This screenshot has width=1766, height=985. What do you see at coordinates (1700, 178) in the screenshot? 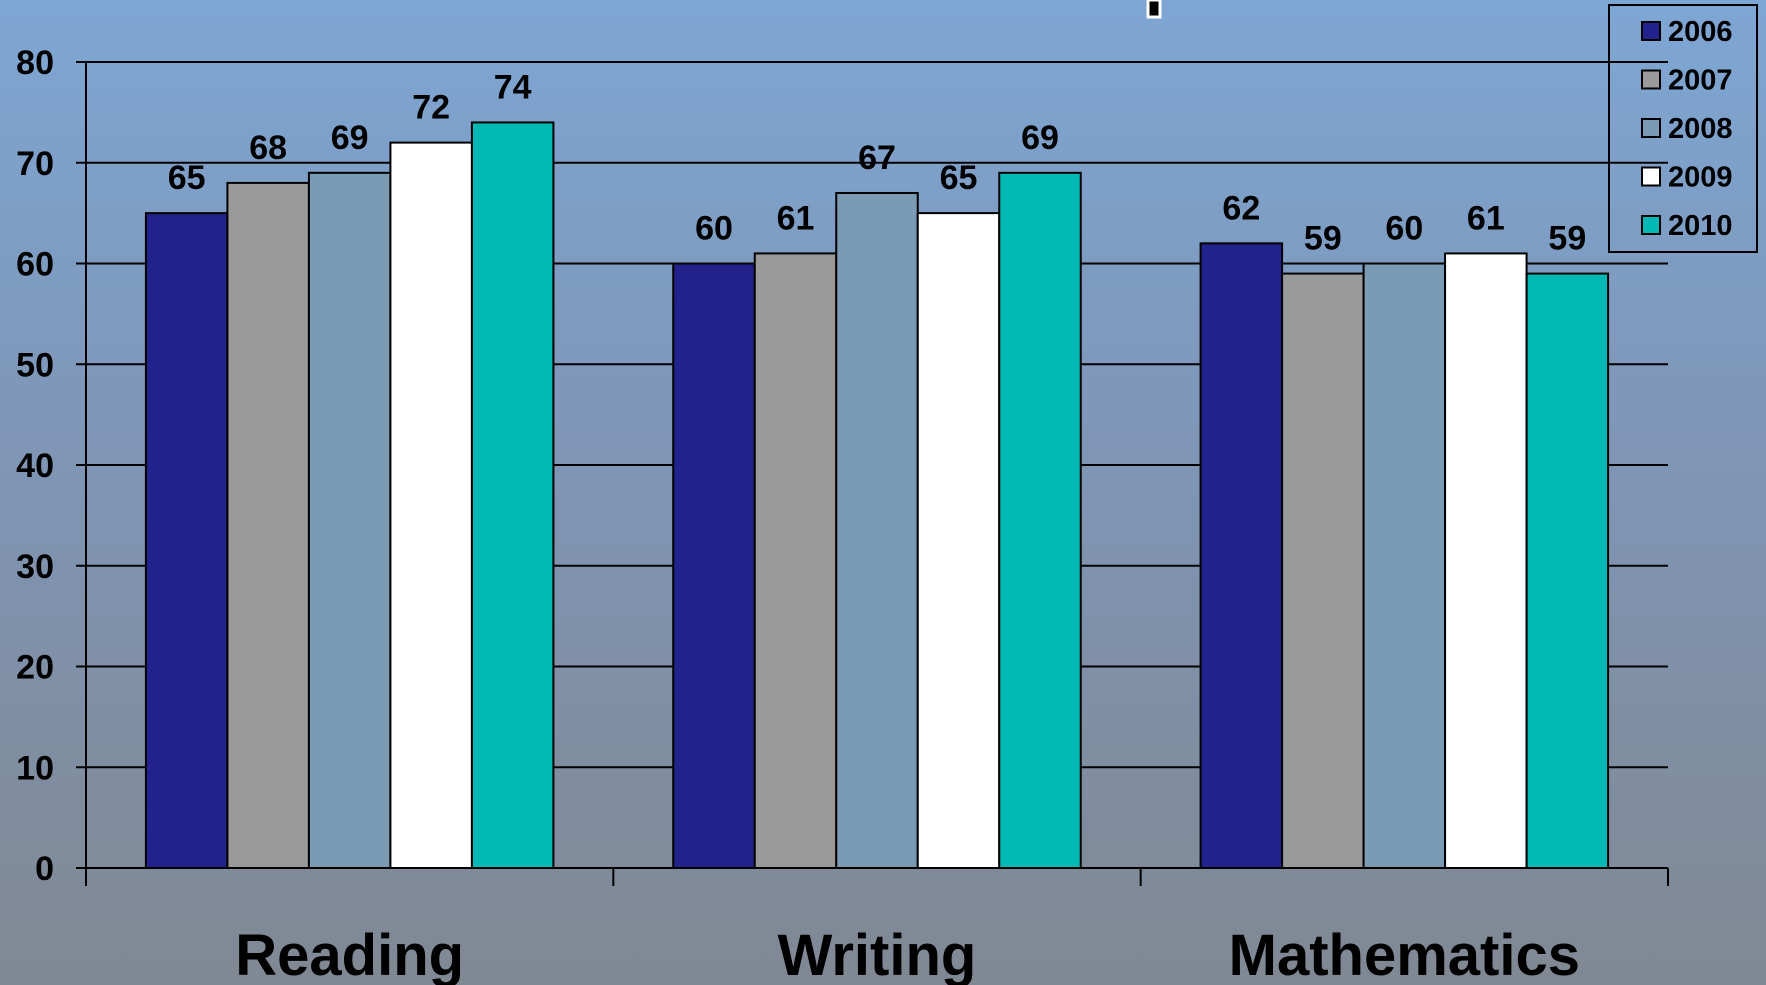
I see `legend-label: 2009` at bounding box center [1700, 178].